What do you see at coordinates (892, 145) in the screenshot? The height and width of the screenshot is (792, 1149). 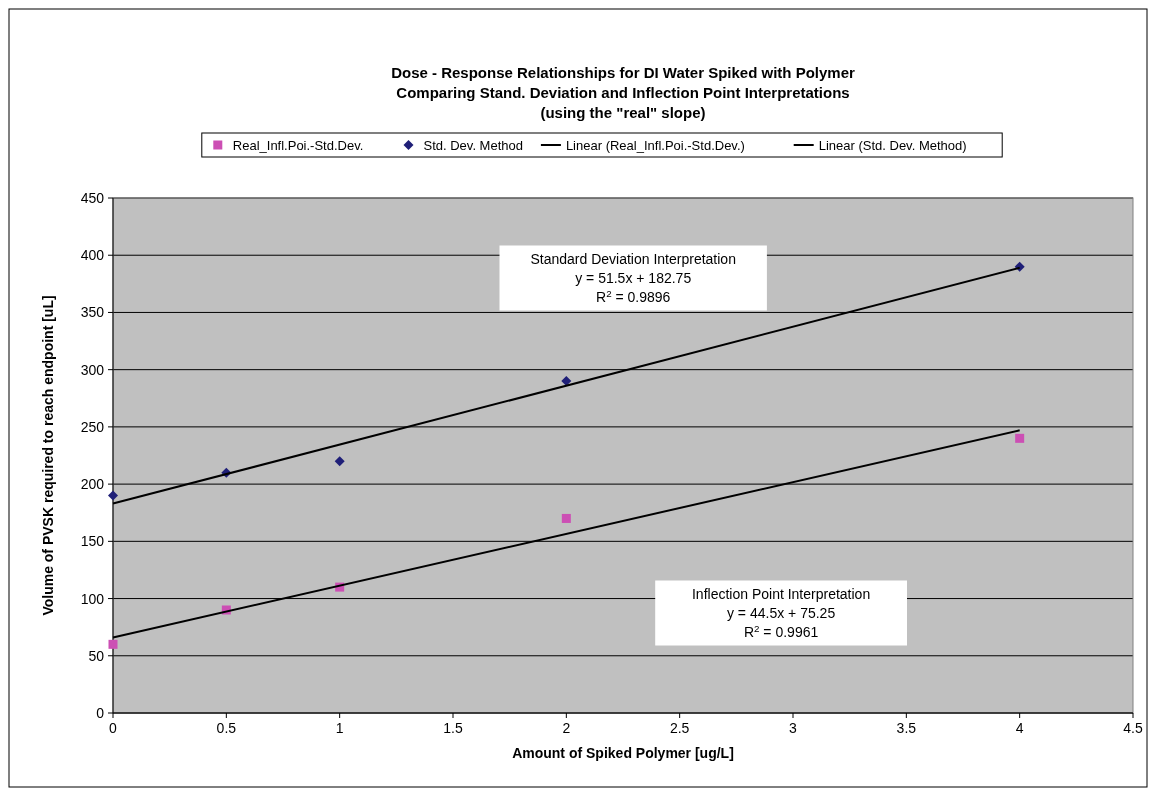 I see `legend-label: Linear (Std. Dev. Method)` at bounding box center [892, 145].